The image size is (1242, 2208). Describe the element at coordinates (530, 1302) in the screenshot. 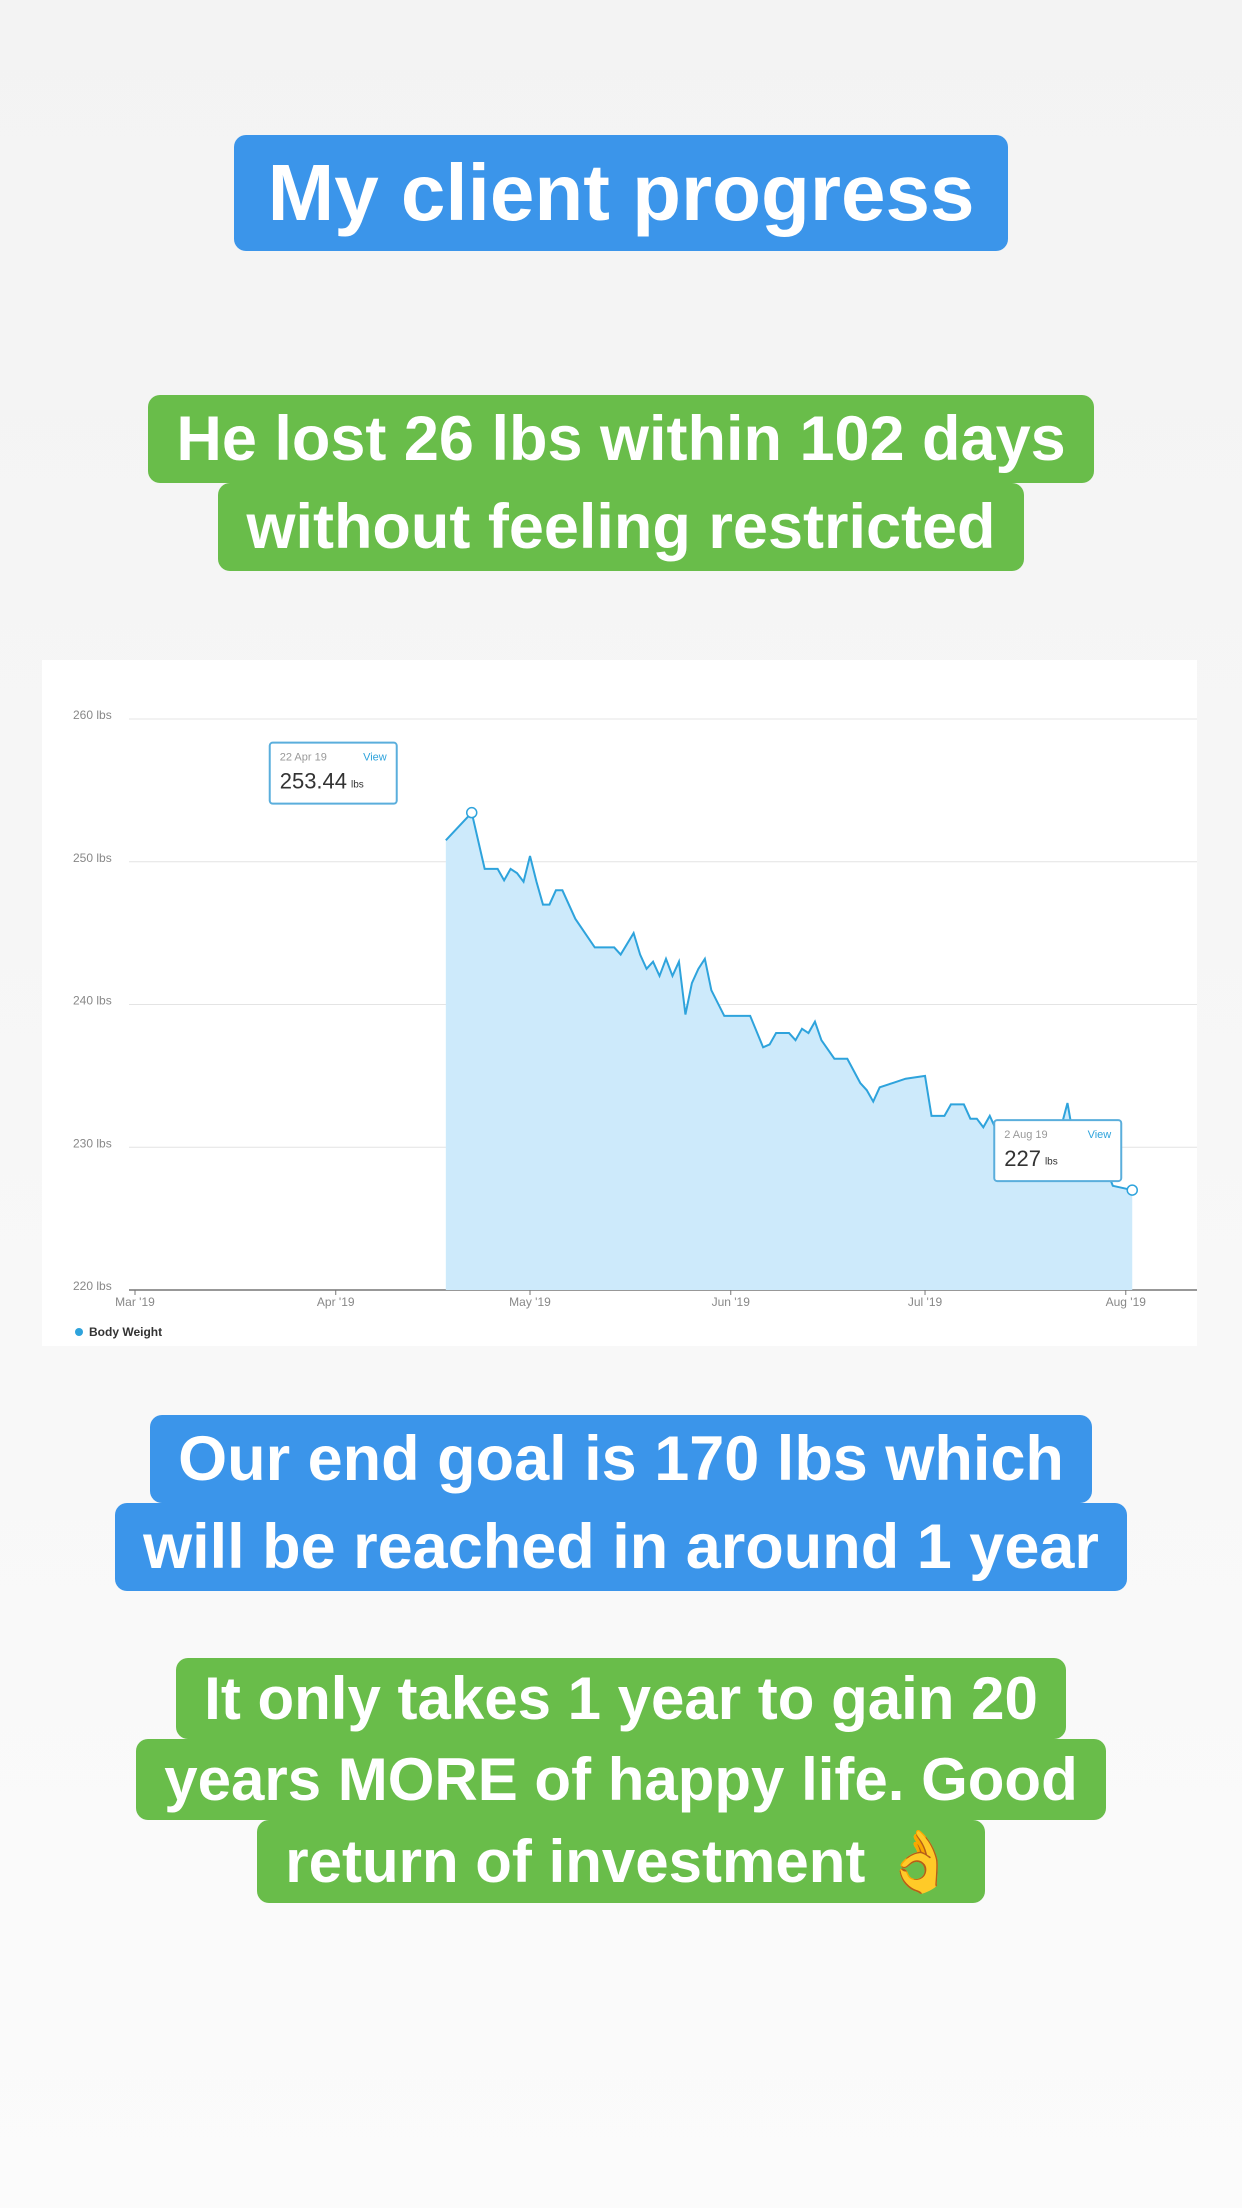

I see `x-tick-label: May '19` at that location.